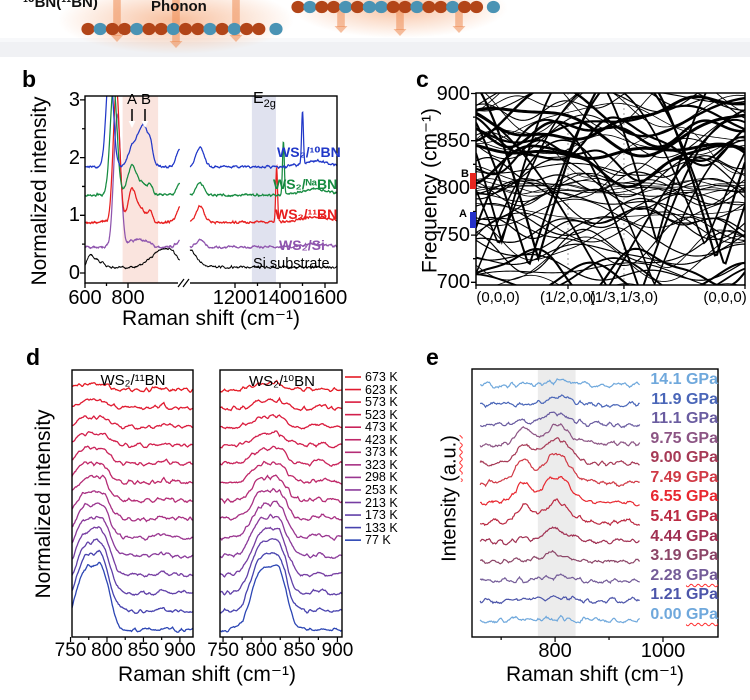  I want to click on pressure-label: 0.00 GPa, so click(672, 615).